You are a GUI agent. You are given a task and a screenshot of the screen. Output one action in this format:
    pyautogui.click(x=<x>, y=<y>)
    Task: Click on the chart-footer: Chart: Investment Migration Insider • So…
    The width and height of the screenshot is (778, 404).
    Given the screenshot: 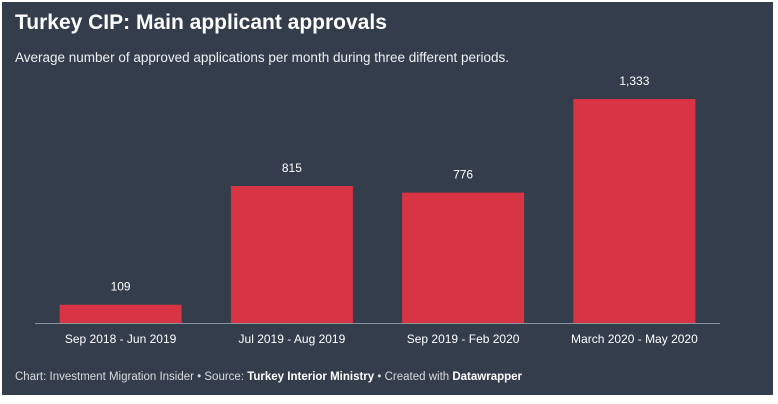 What is the action you would take?
    pyautogui.click(x=268, y=377)
    